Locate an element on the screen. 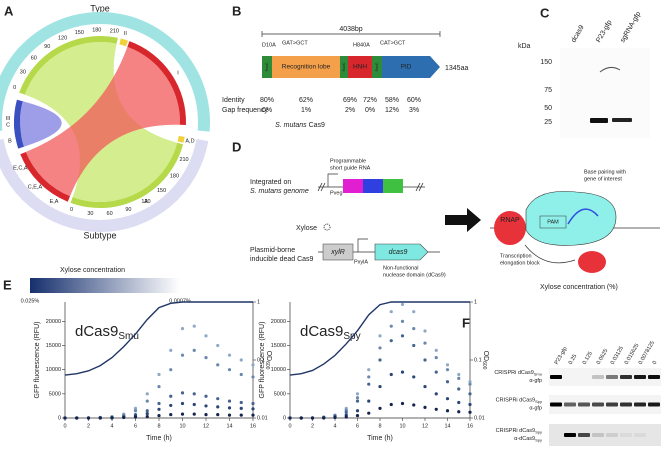  row-label: Gap frequency is located at coordinates (245, 110).